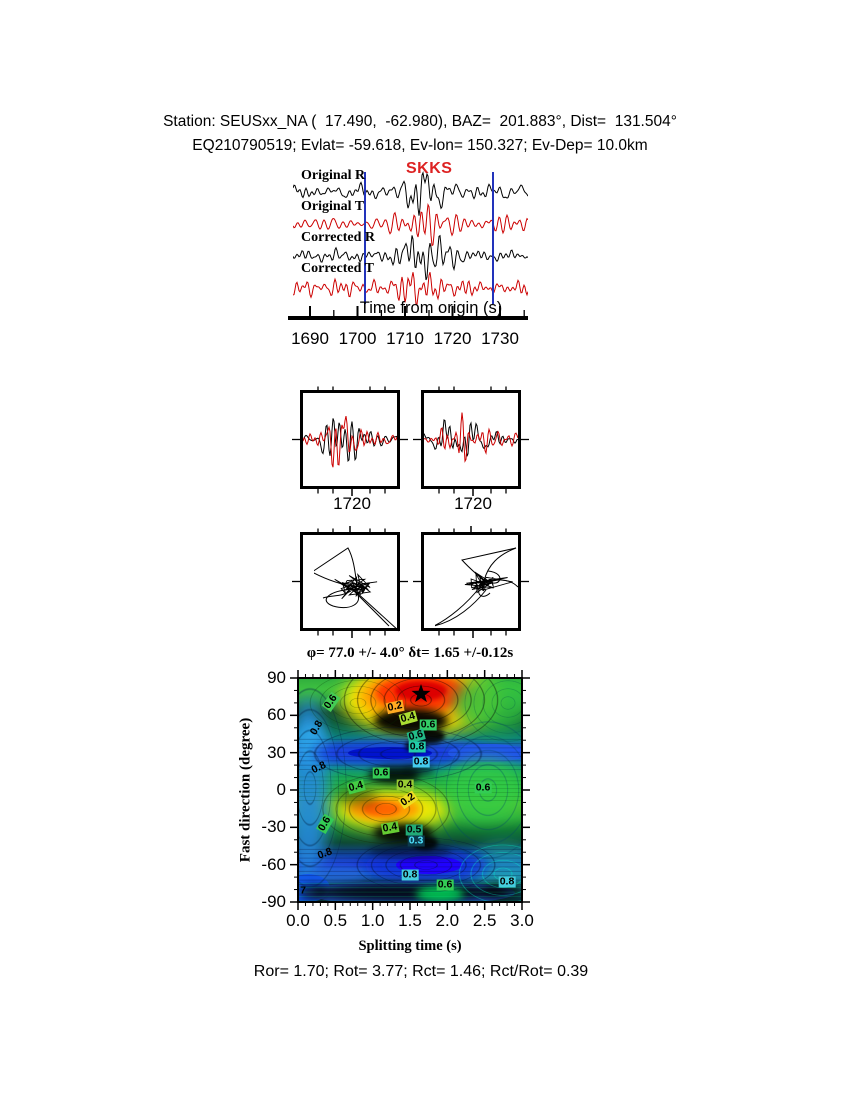  What do you see at coordinates (338, 237) in the screenshot?
I see `trace-label-corrected-r: Corrected R` at bounding box center [338, 237].